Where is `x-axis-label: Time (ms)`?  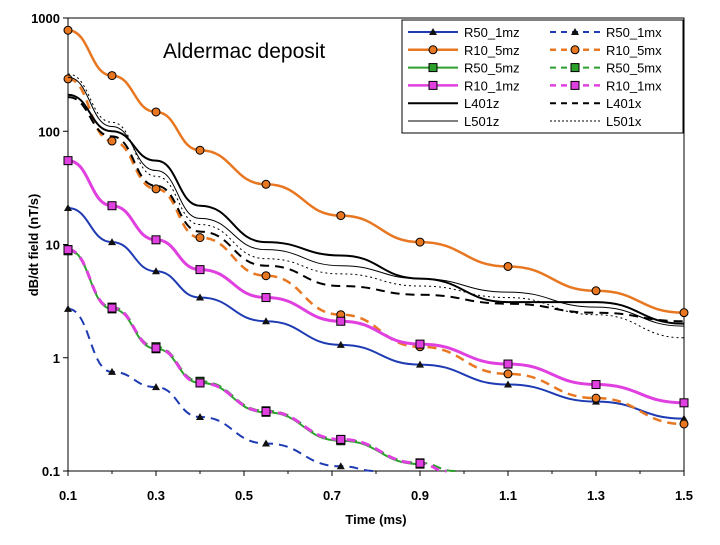
x-axis-label: Time (ms) is located at coordinates (375, 519).